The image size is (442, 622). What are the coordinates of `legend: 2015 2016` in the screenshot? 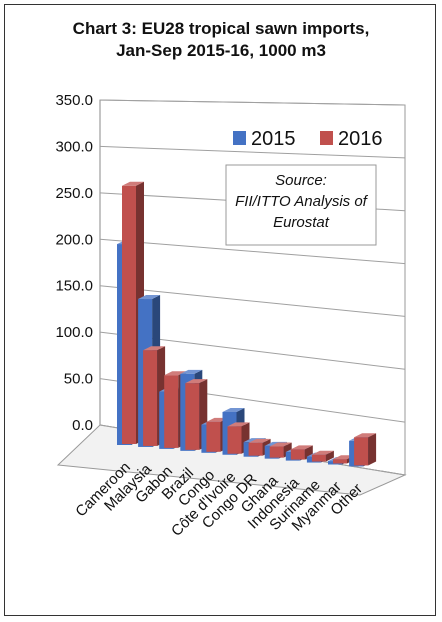 It's located at (308, 139).